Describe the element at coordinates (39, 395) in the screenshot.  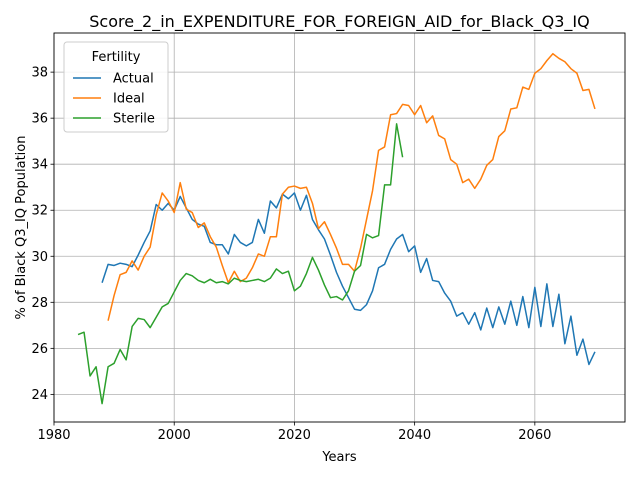
I see `y-tick-label: 24` at that location.